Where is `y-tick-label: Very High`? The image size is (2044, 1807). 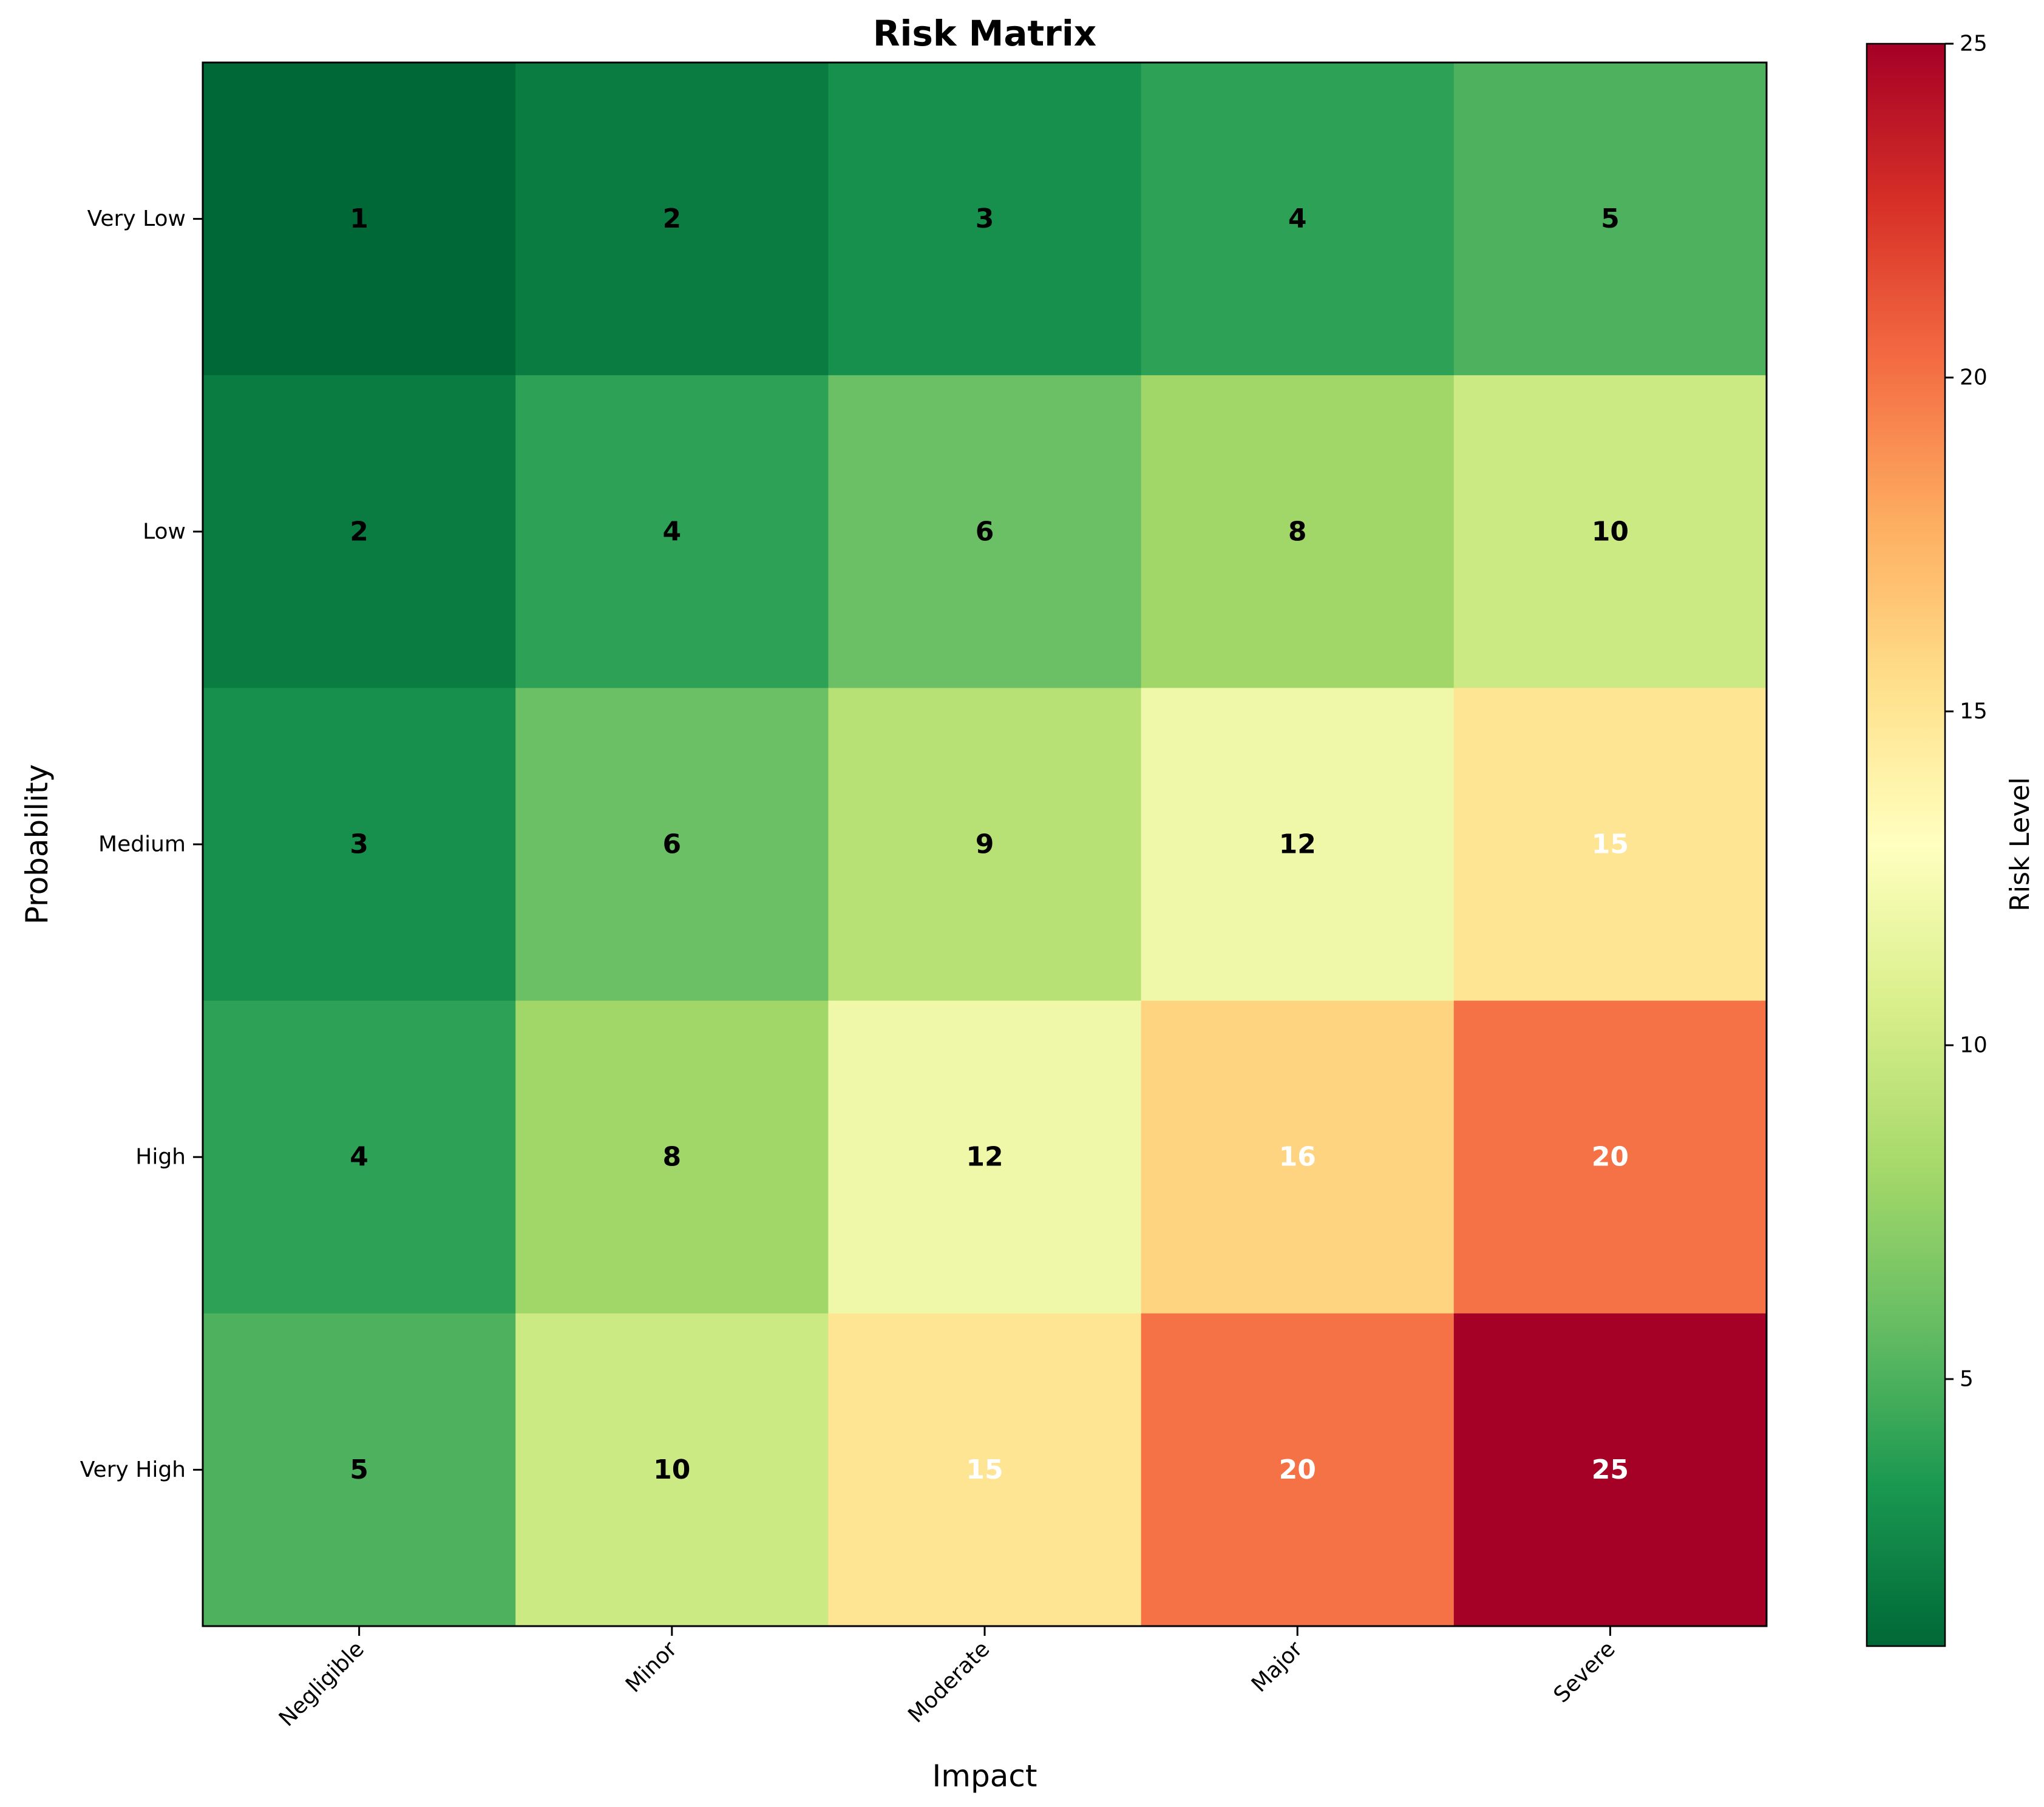 y-tick-label: Very High is located at coordinates (133, 1469).